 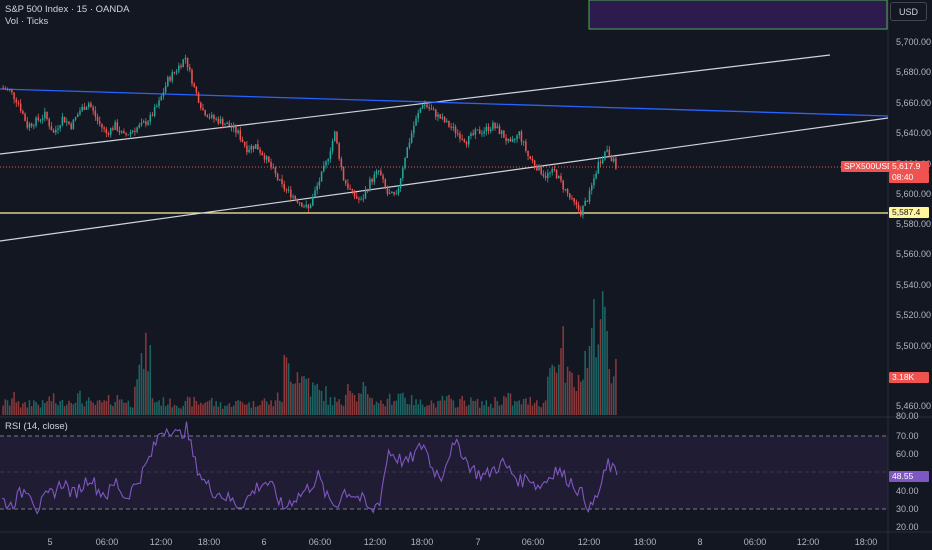 I want to click on zone-box, so click(x=738, y=15).